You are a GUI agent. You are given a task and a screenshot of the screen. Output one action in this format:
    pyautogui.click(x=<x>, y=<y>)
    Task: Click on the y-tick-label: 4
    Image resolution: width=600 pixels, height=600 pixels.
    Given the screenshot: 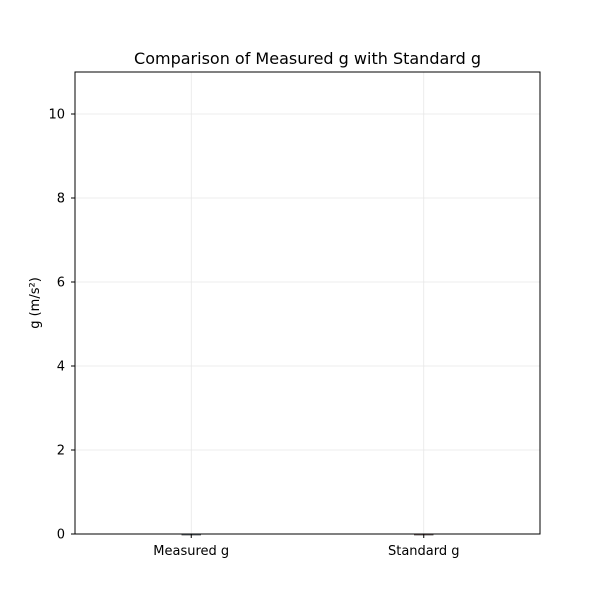 What is the action you would take?
    pyautogui.click(x=61, y=367)
    